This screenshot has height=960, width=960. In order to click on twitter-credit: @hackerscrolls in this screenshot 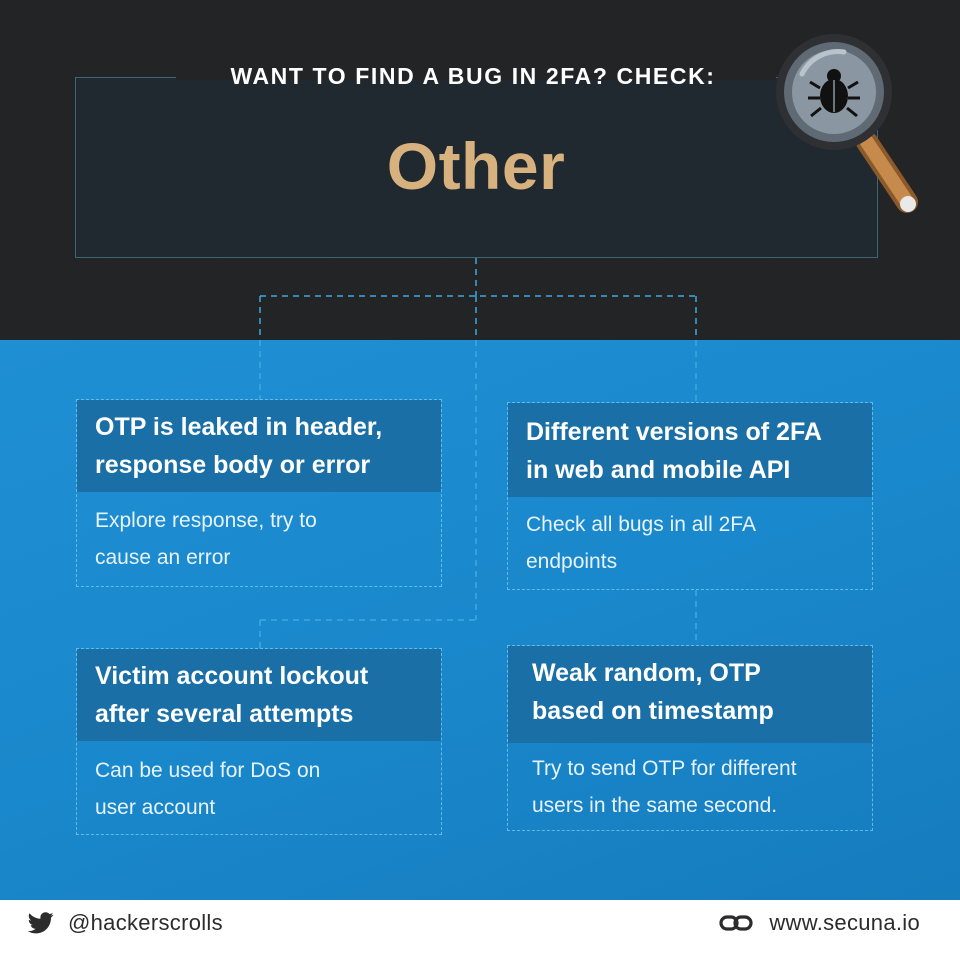, I will do `click(125, 923)`.